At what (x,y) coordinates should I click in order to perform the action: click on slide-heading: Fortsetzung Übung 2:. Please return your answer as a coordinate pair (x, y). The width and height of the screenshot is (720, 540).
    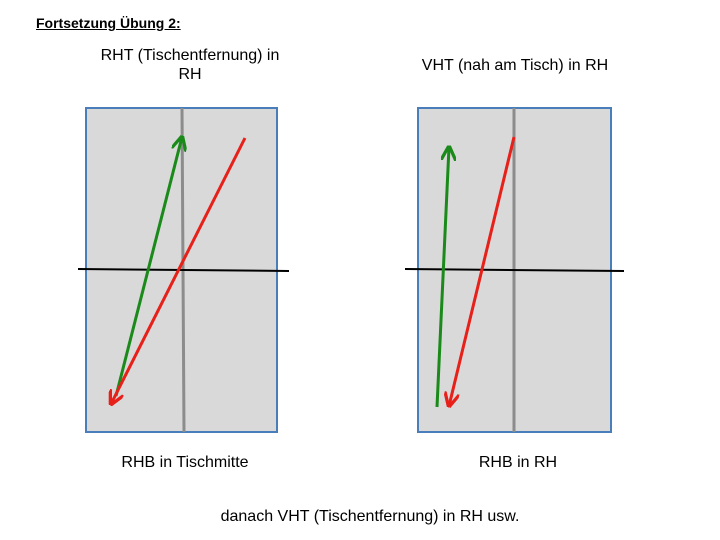
    Looking at the image, I should click on (108, 23).